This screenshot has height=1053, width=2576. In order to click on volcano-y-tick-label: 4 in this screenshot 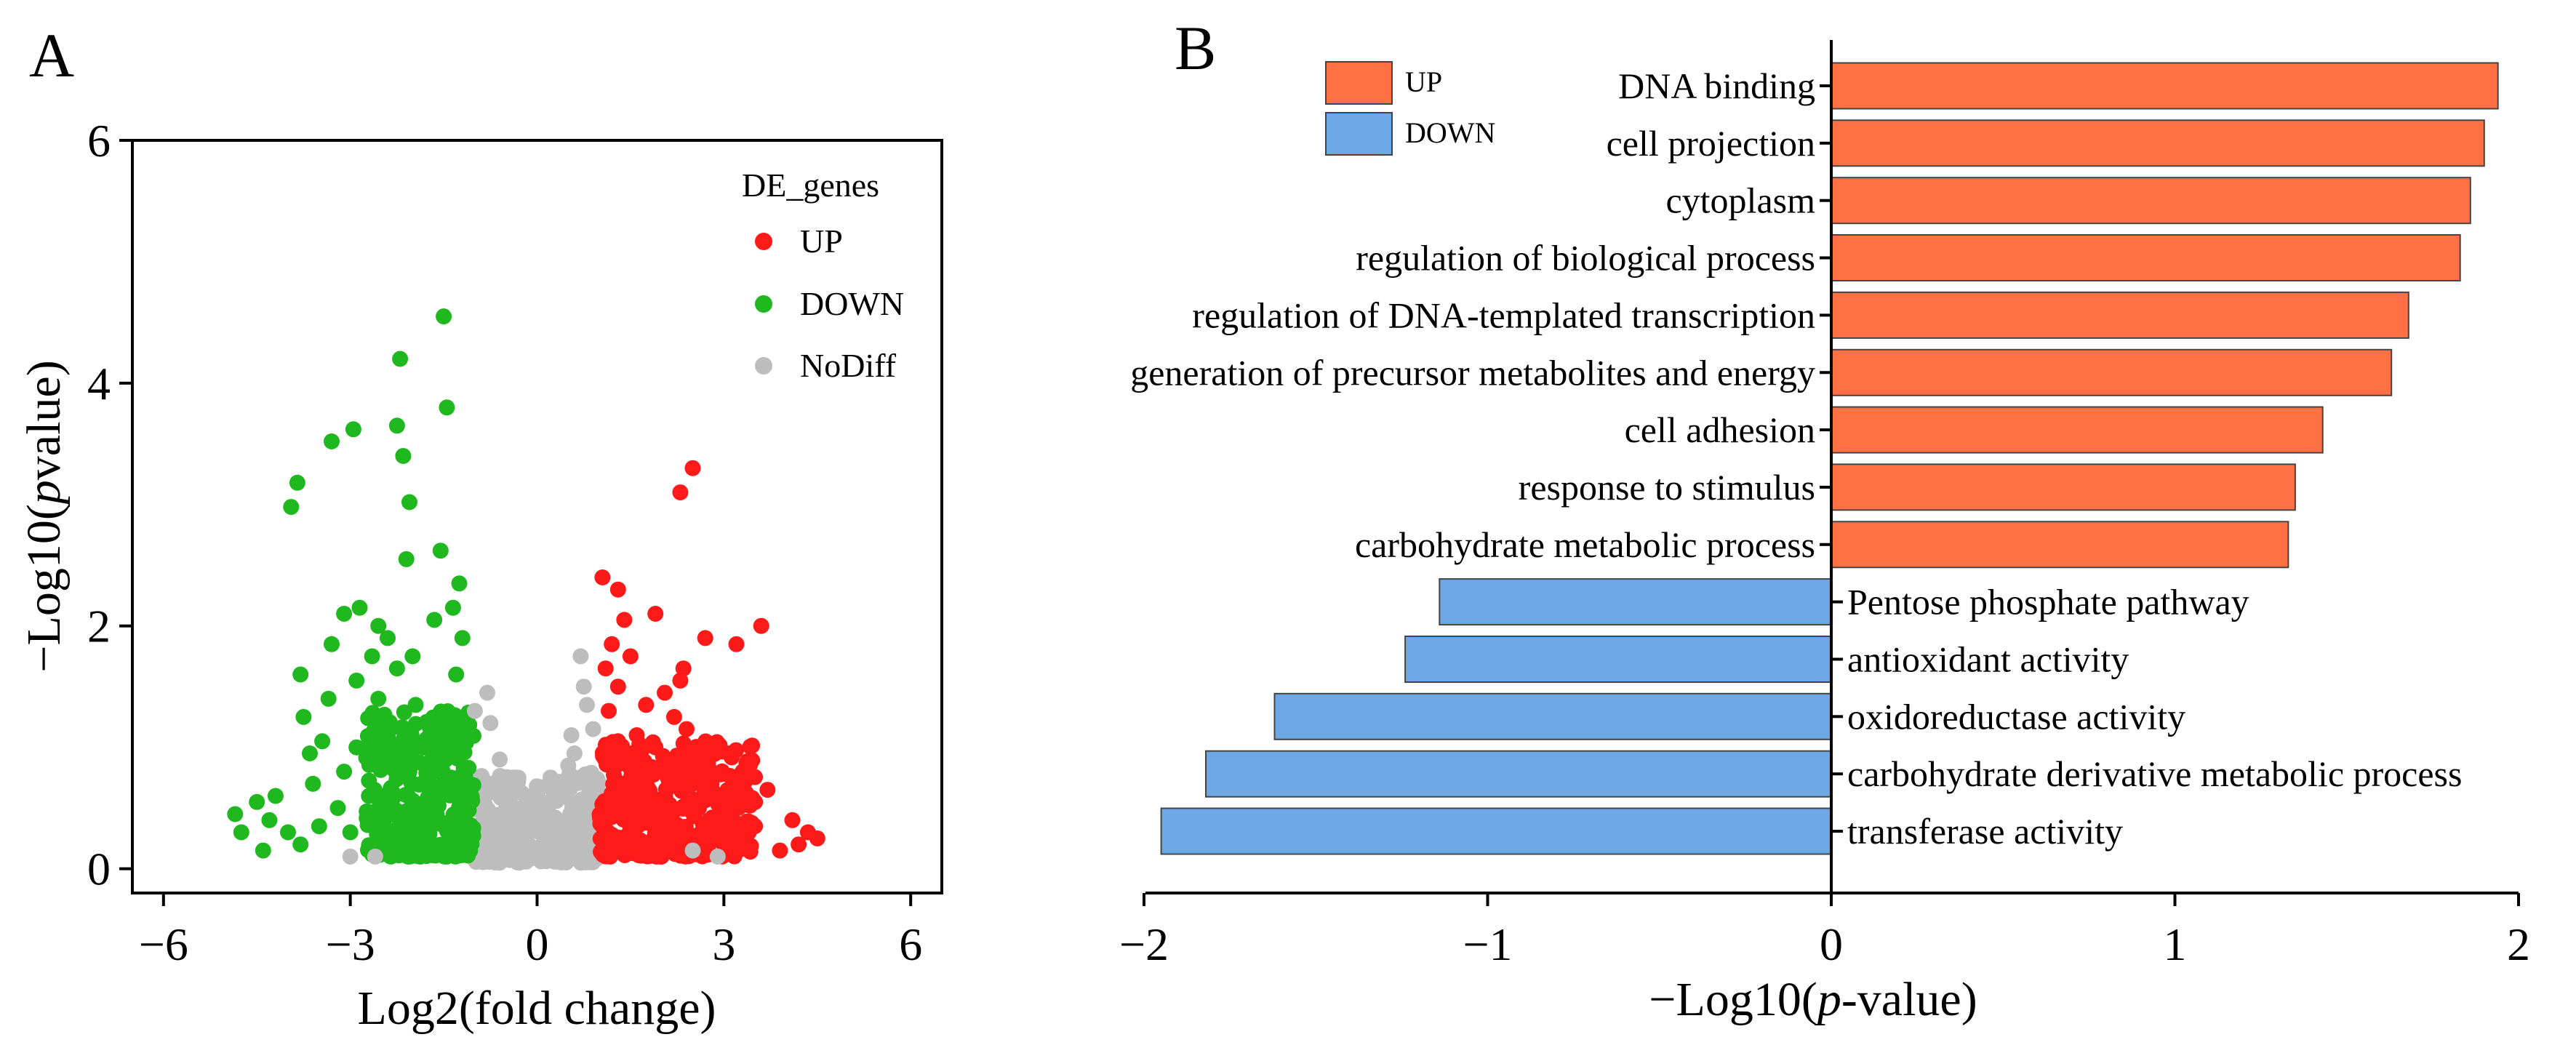, I will do `click(99, 383)`.